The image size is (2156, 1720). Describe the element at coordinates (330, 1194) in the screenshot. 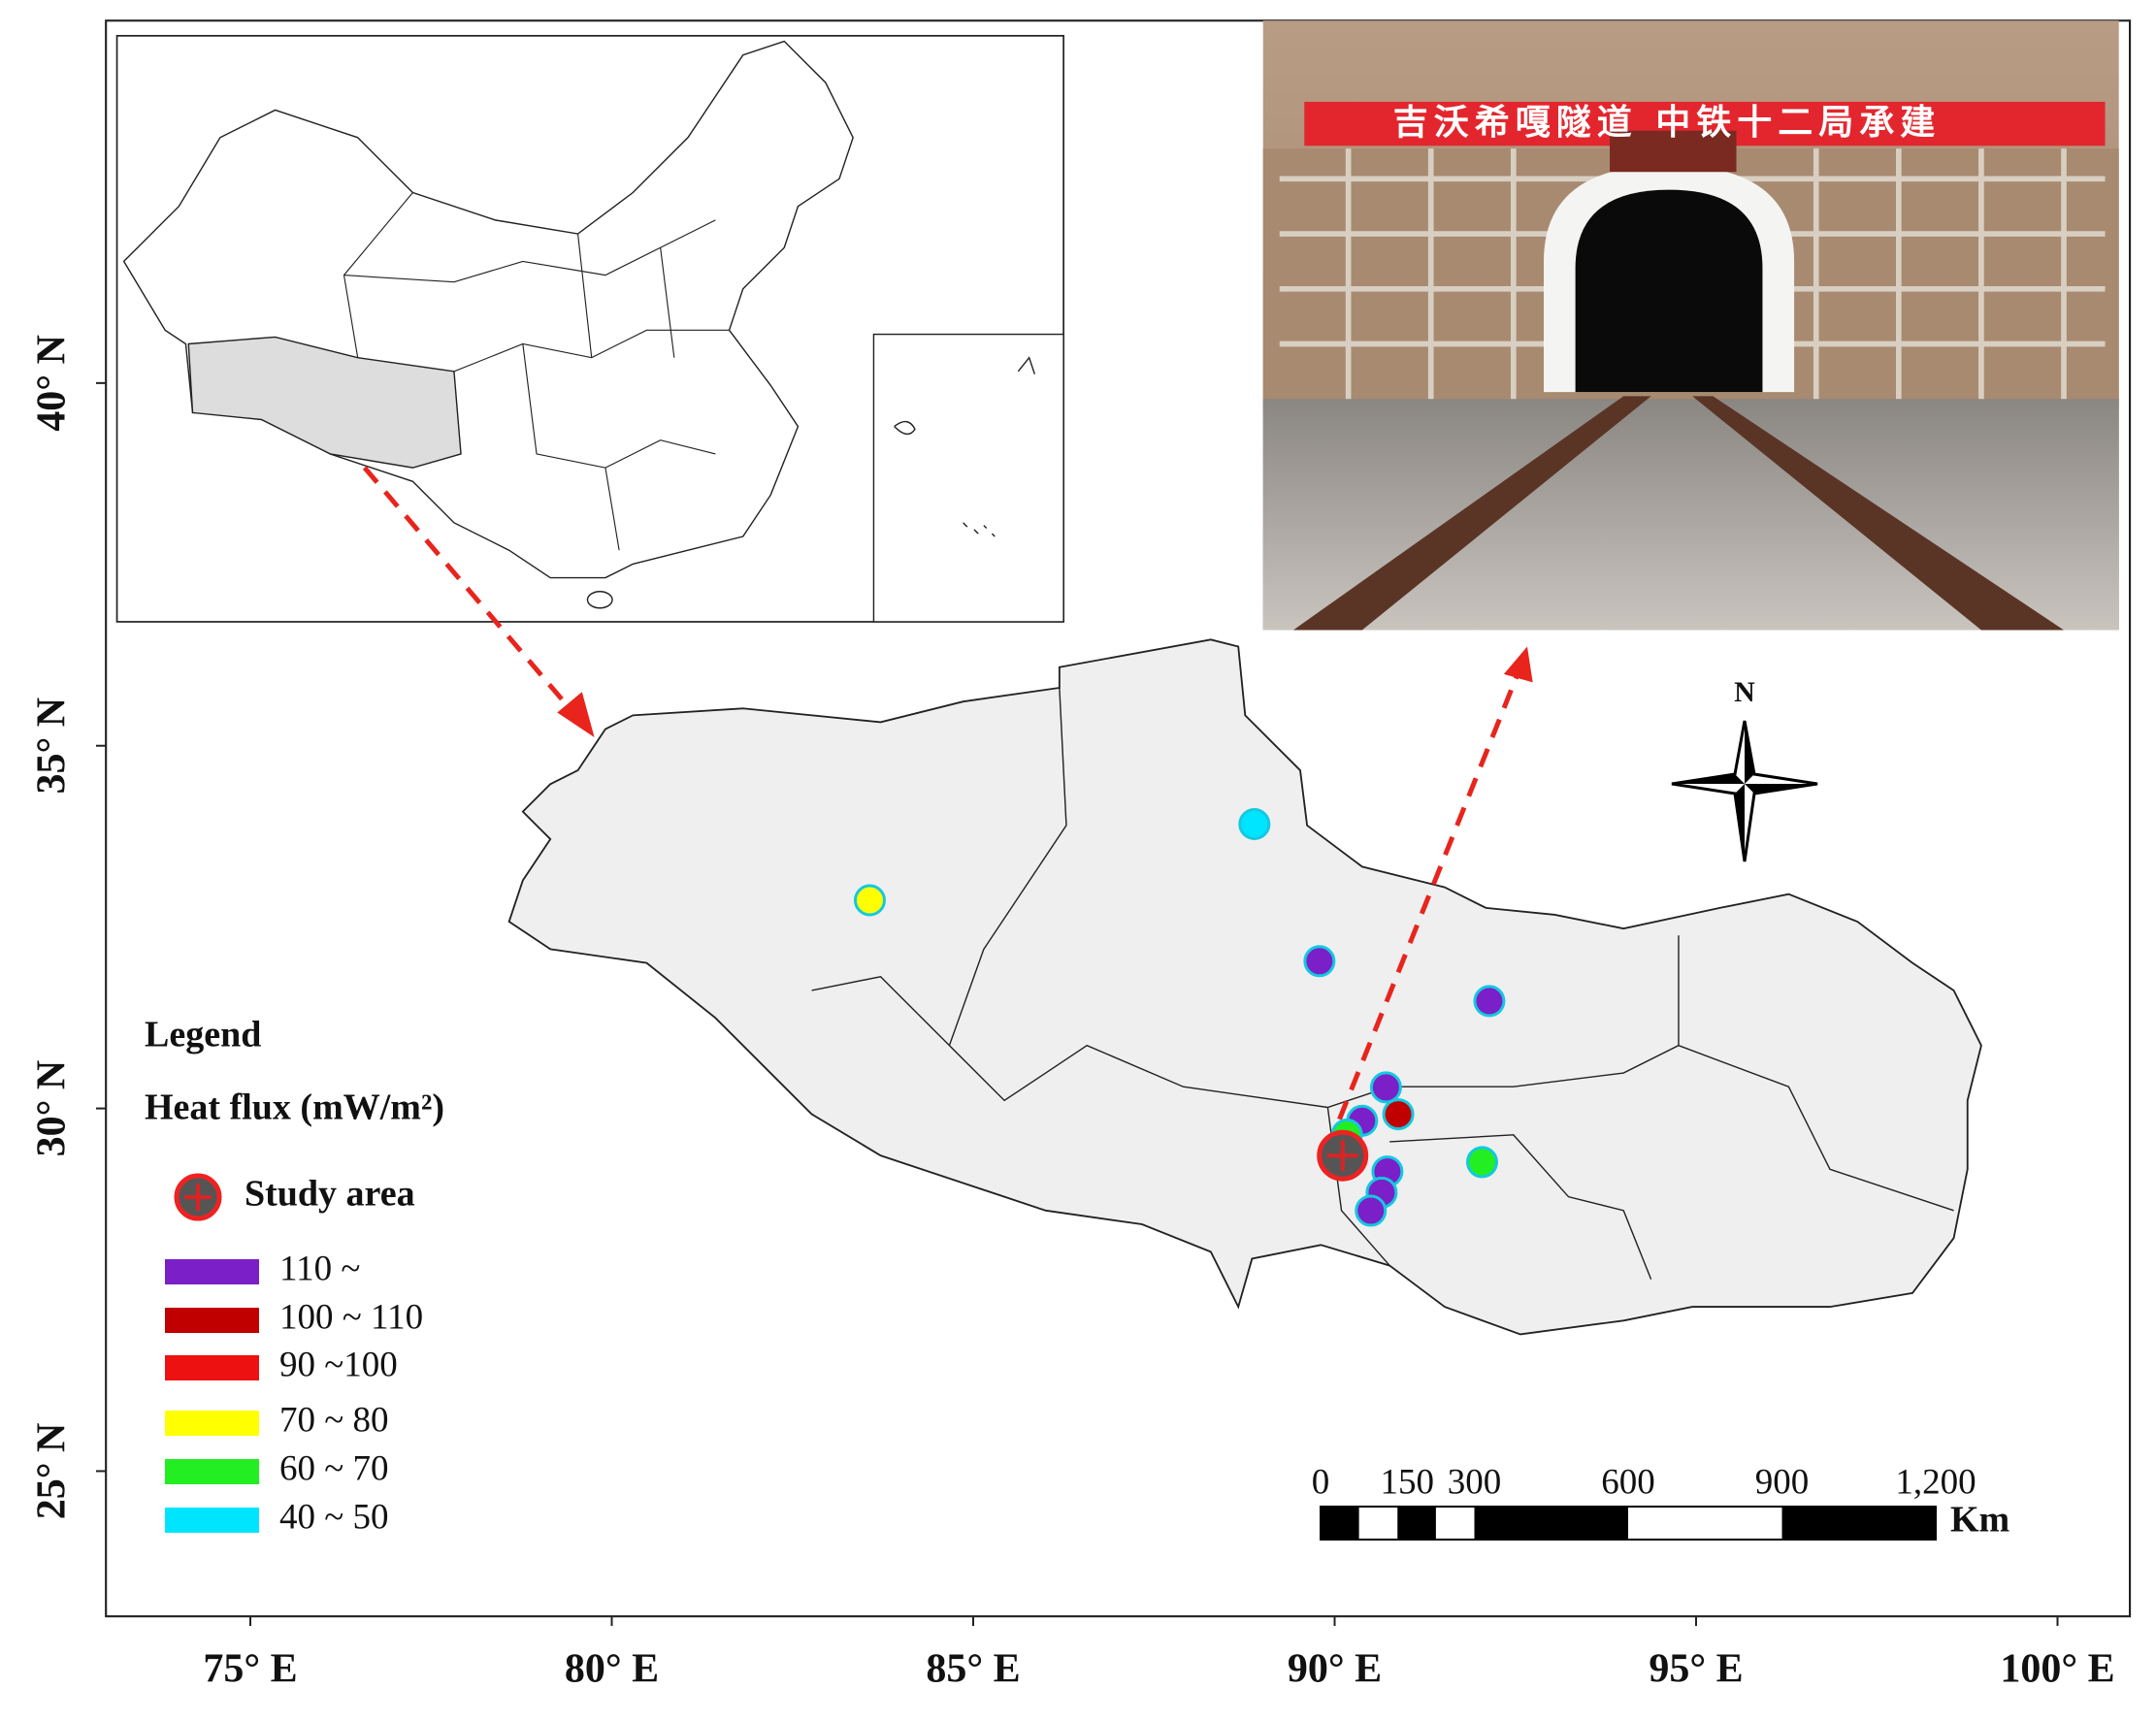

I see `legend-study-label: Study area` at that location.